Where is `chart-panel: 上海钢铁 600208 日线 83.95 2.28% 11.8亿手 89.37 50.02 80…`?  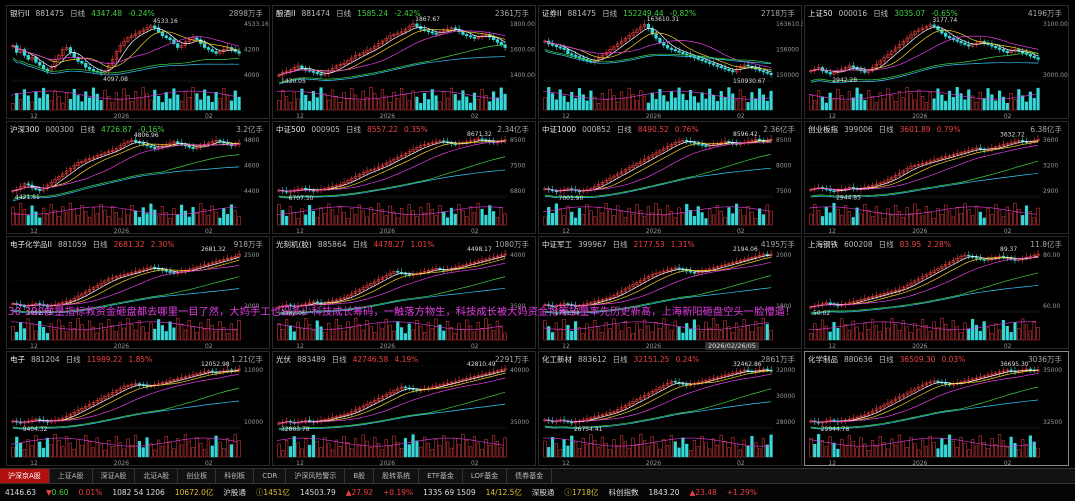
chart-panel: 上海钢铁 600208 日线 83.95 2.28% 11.8亿手 89.37 50.02 80… is located at coordinates (936, 293).